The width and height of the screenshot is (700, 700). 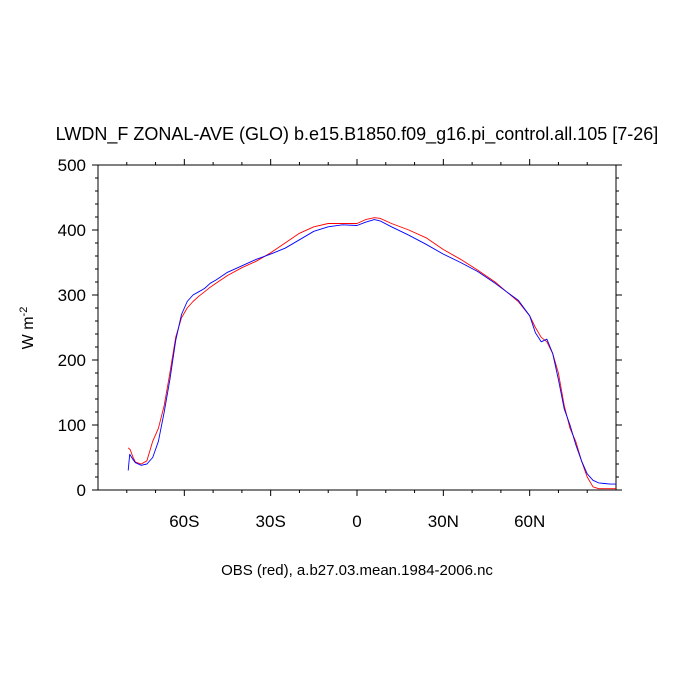 I want to click on x-tick-label: 60N, so click(x=529, y=521).